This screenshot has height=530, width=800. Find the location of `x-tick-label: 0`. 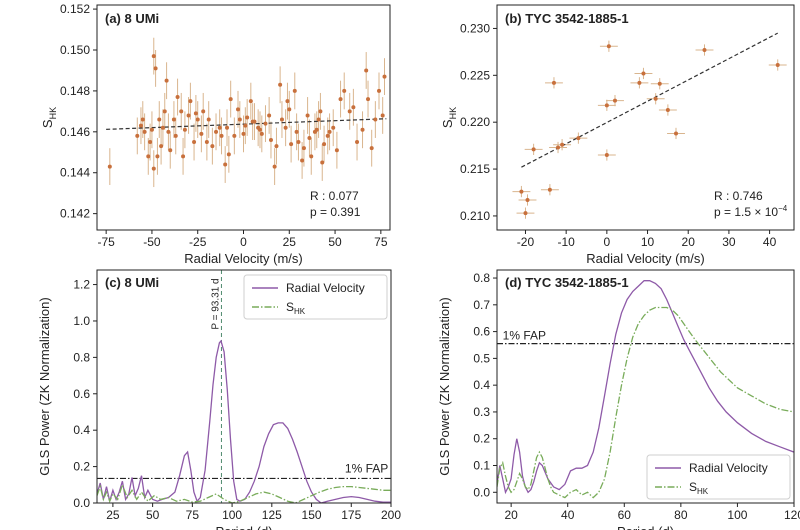

x-tick-label: 0 is located at coordinates (243, 242).